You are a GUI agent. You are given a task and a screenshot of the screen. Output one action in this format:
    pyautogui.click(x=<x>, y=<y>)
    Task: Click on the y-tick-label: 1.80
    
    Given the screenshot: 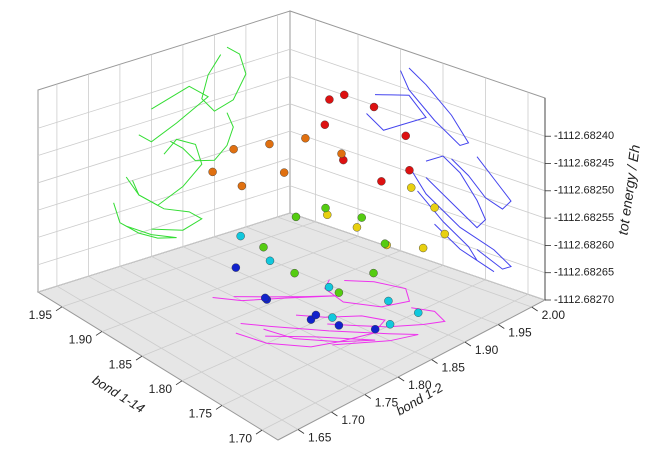 What is the action you would take?
    pyautogui.click(x=161, y=389)
    